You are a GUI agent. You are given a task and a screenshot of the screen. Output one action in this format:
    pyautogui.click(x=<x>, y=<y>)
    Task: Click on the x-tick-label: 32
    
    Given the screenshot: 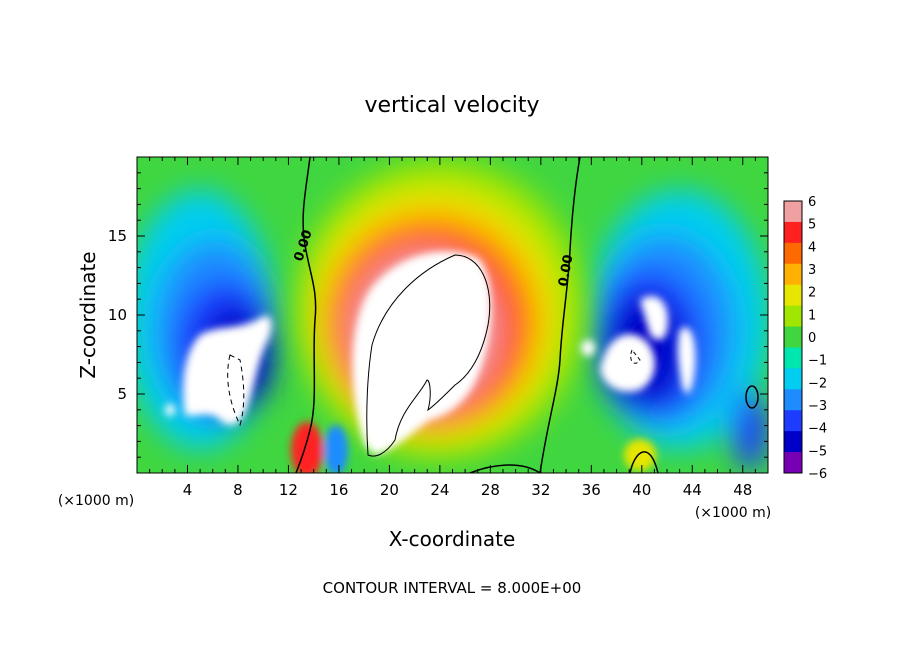 What is the action you would take?
    pyautogui.click(x=540, y=490)
    